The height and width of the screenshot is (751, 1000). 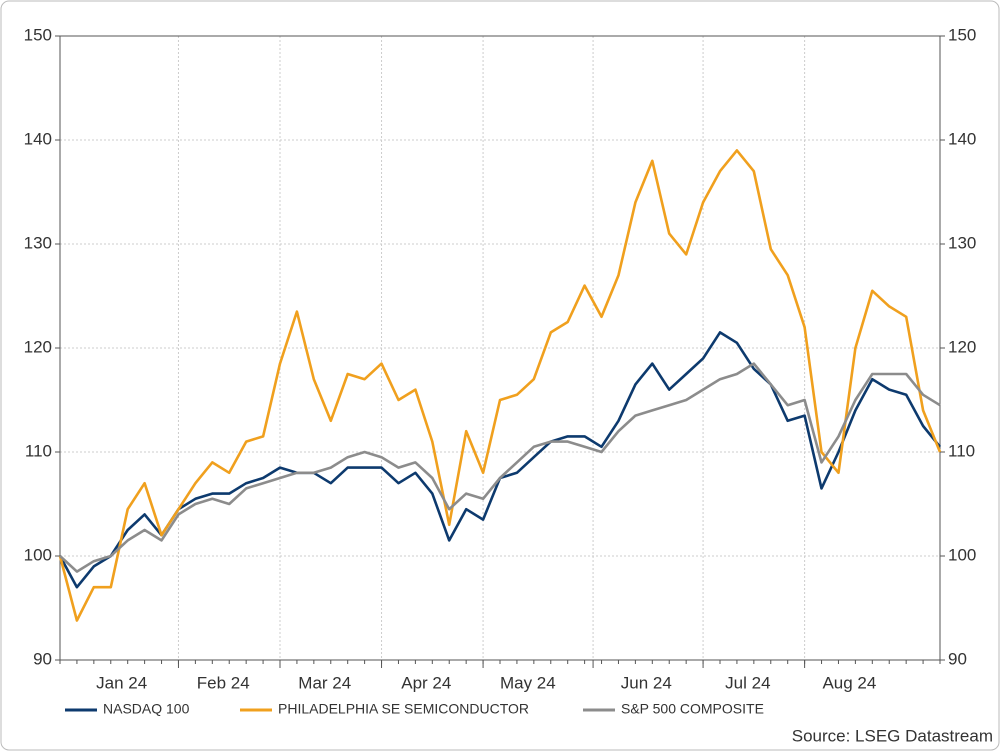 What do you see at coordinates (38, 138) in the screenshot?
I see `y-tick-label: 140` at bounding box center [38, 138].